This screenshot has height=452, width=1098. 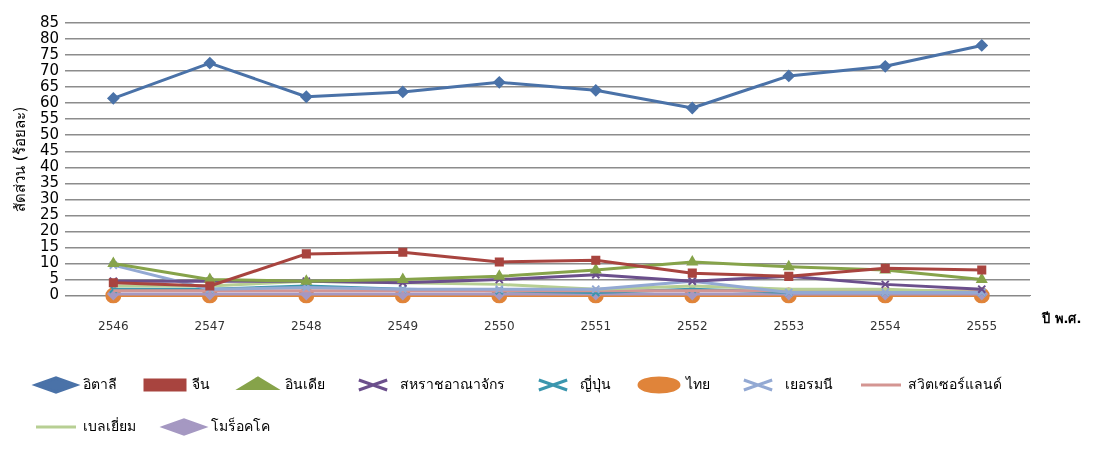 What do you see at coordinates (49, 262) in the screenshot?
I see `y-tick-label: 10` at bounding box center [49, 262].